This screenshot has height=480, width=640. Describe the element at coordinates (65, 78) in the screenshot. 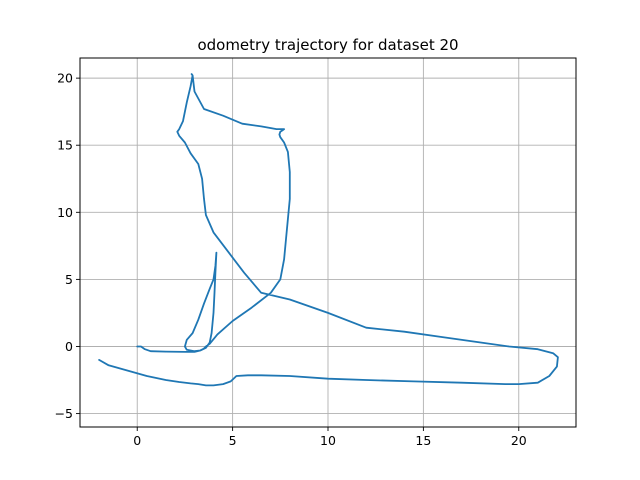

I see `y-tick-label: 20` at that location.